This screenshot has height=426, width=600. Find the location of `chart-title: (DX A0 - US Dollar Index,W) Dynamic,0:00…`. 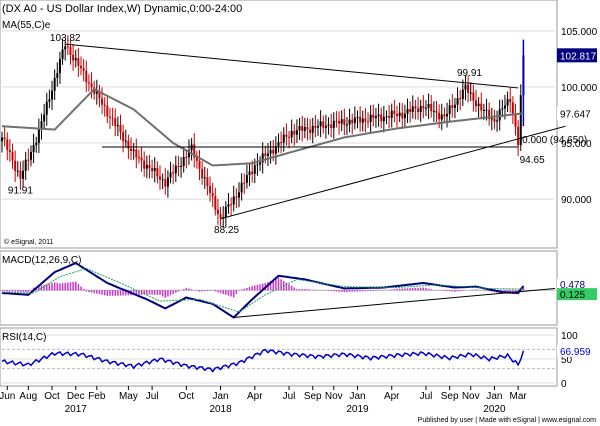

chart-title: (DX A0 - US Dollar Index,W) Dynamic,0:00… is located at coordinates (122, 9).